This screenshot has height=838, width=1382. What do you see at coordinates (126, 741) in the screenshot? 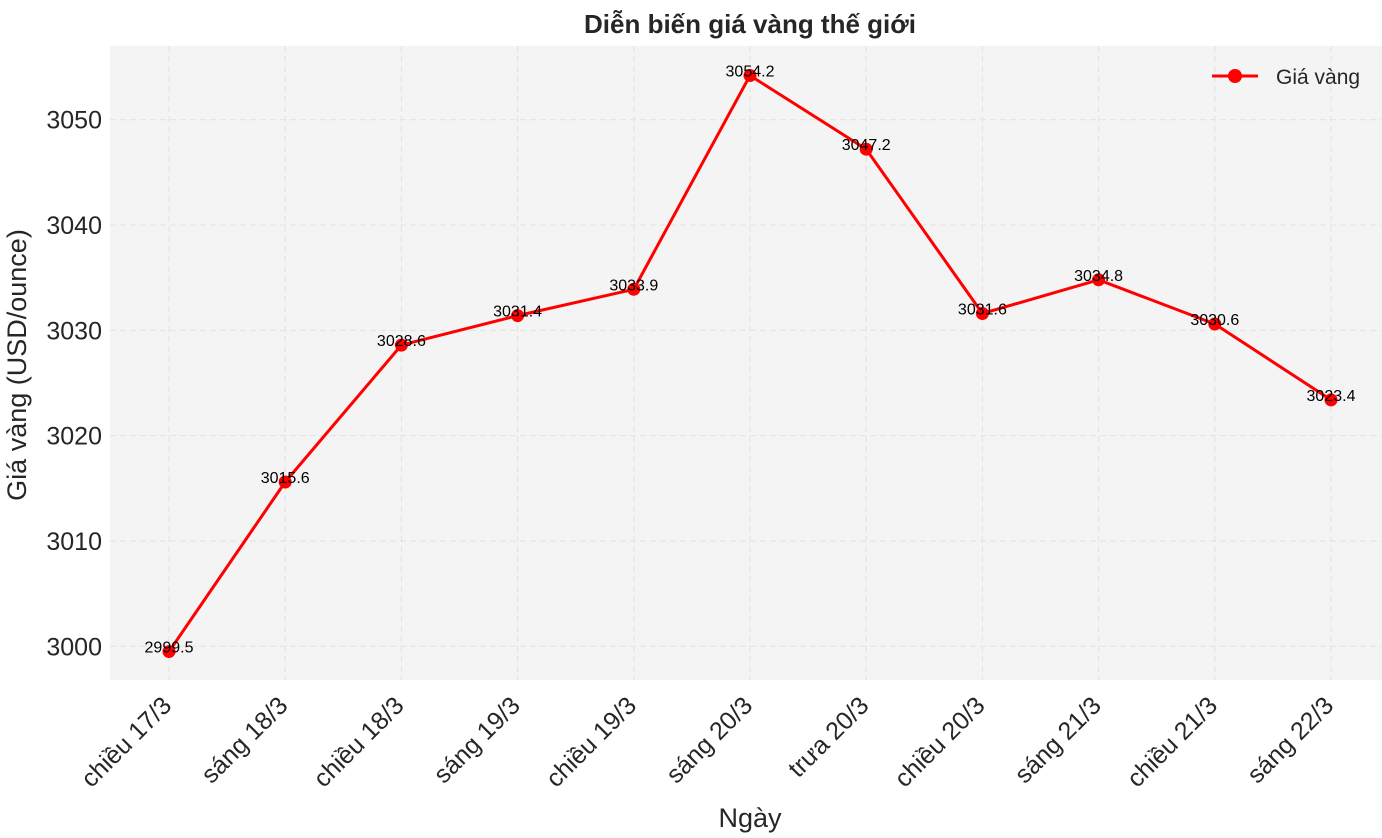
I see `x-tick-label: chiều 17/3` at bounding box center [126, 741].